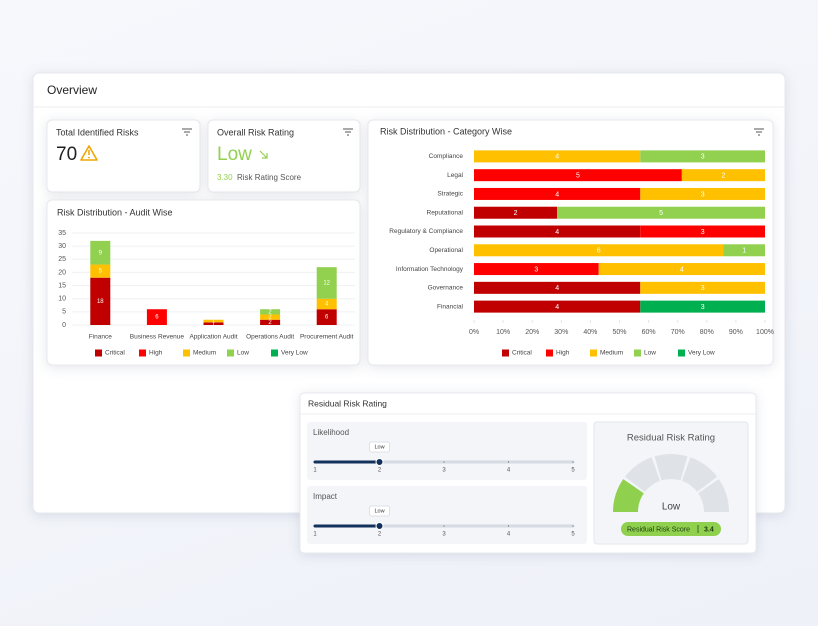  I want to click on rating-score: 3.30, so click(225, 177).